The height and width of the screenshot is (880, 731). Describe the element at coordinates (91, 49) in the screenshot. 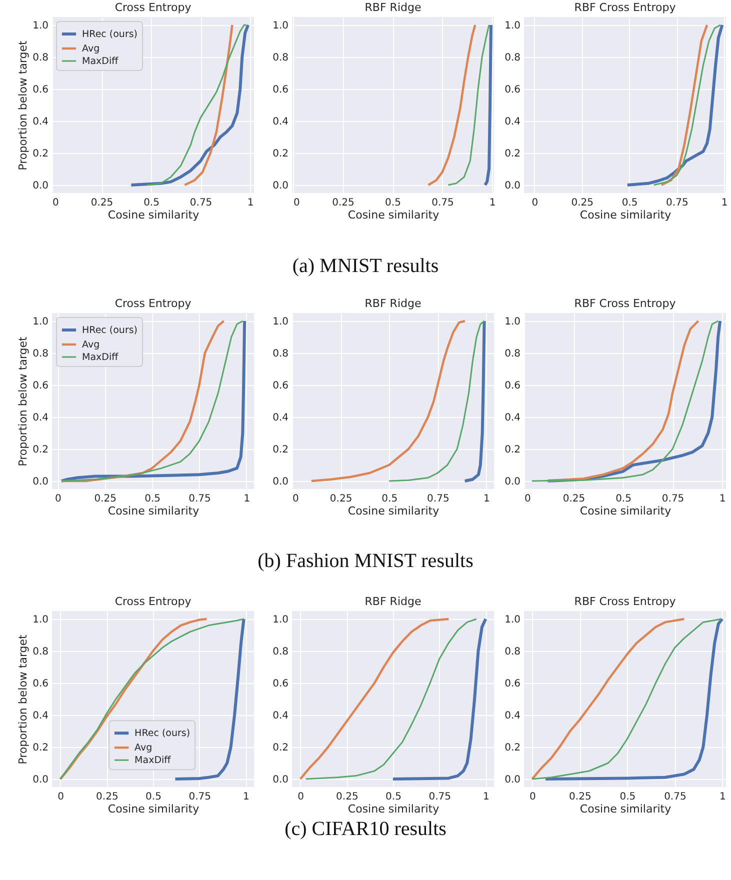

I see `legend-label: Avg` at that location.